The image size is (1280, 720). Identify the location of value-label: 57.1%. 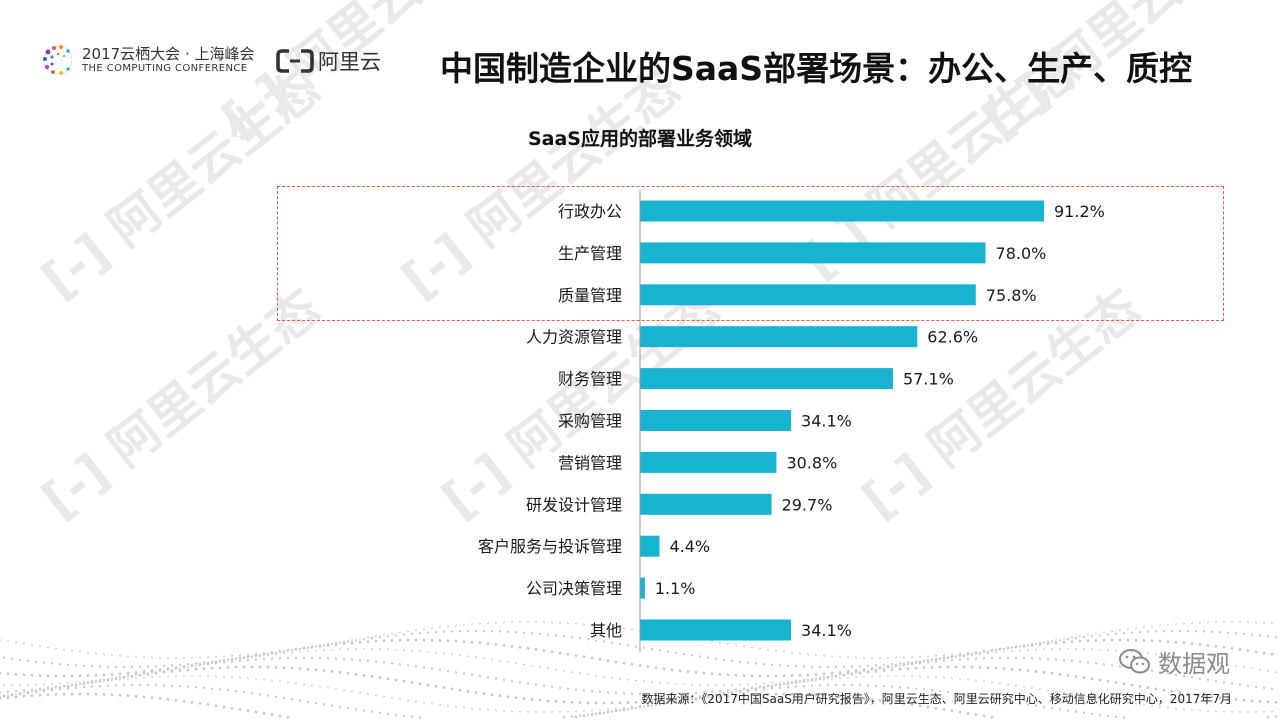
(928, 379).